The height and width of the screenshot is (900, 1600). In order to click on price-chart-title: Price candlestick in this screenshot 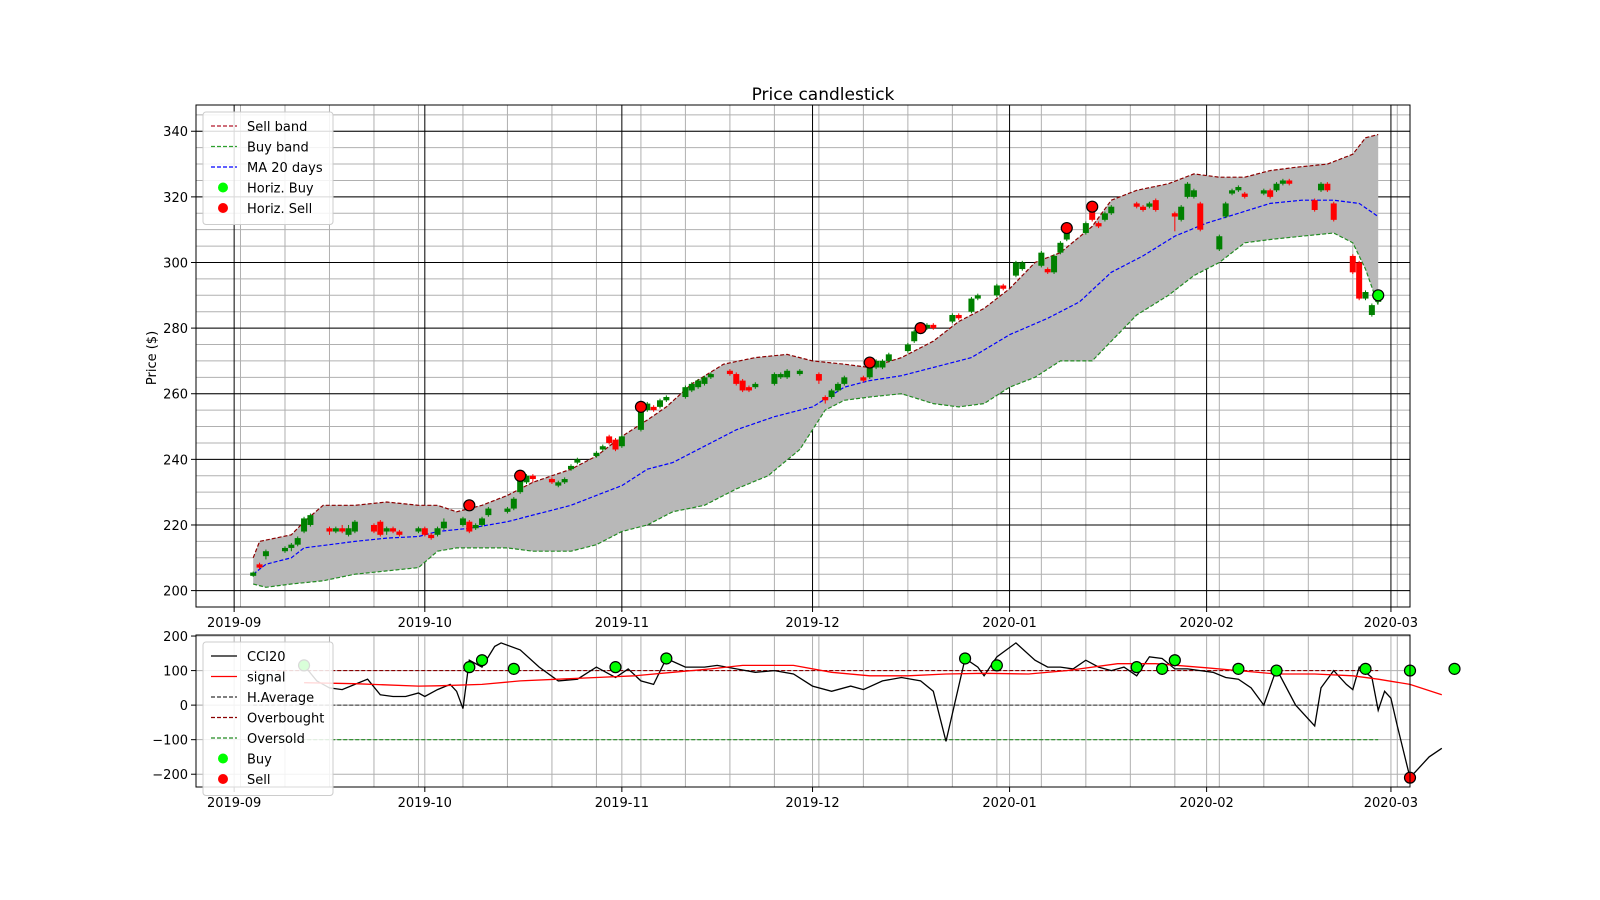, I will do `click(823, 95)`.